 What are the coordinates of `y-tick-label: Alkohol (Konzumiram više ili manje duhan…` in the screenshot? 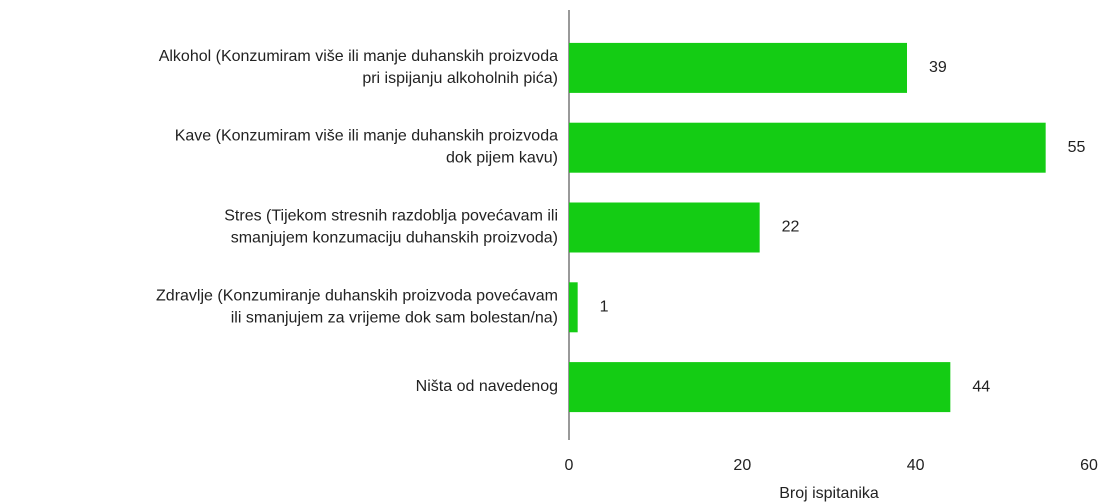 It's located at (358, 67).